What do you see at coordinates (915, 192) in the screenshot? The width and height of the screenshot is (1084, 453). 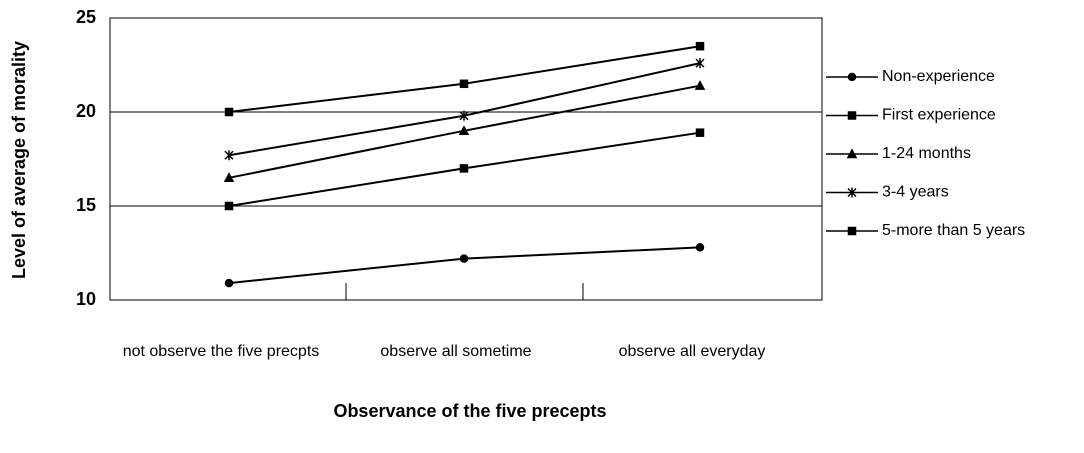 I see `legend-label: 3-4 years` at bounding box center [915, 192].